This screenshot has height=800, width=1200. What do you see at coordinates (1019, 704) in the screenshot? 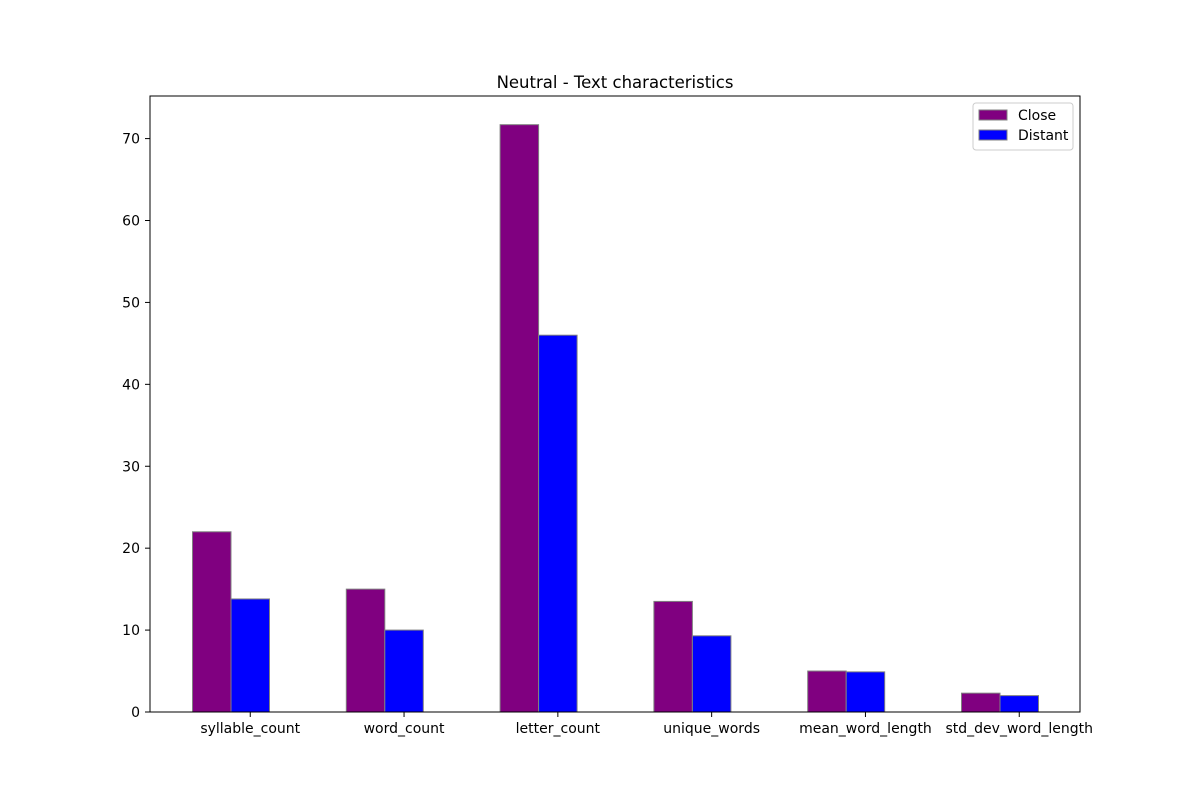
I see `bar-distant-std_dev_word_length` at bounding box center [1019, 704].